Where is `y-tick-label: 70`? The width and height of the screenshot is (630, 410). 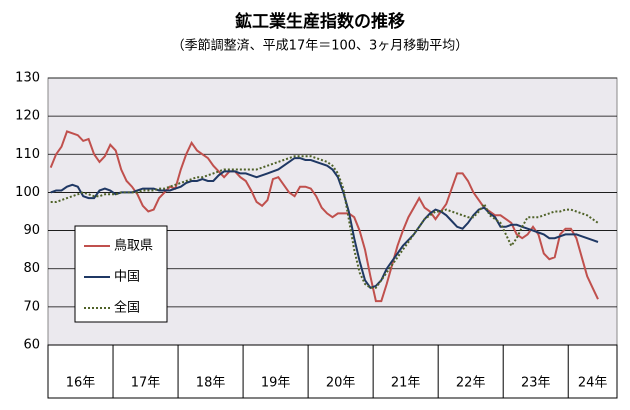
y-tick-label: 70 is located at coordinates (31, 306).